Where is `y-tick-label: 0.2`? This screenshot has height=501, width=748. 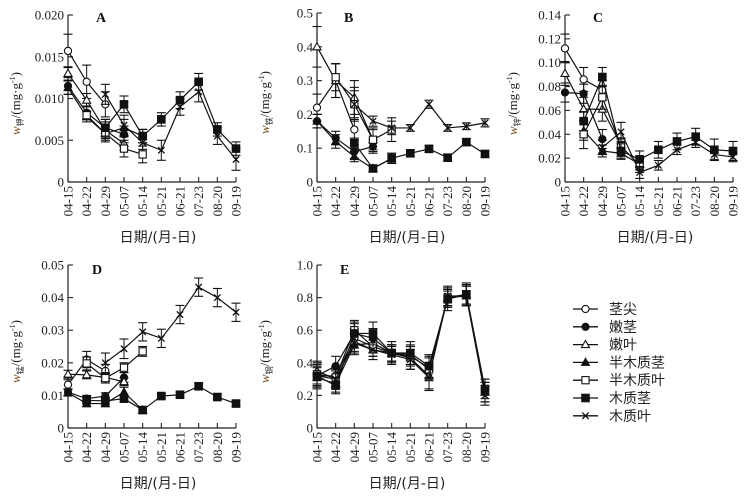 y-tick-label: 0.2 is located at coordinates (305, 114).